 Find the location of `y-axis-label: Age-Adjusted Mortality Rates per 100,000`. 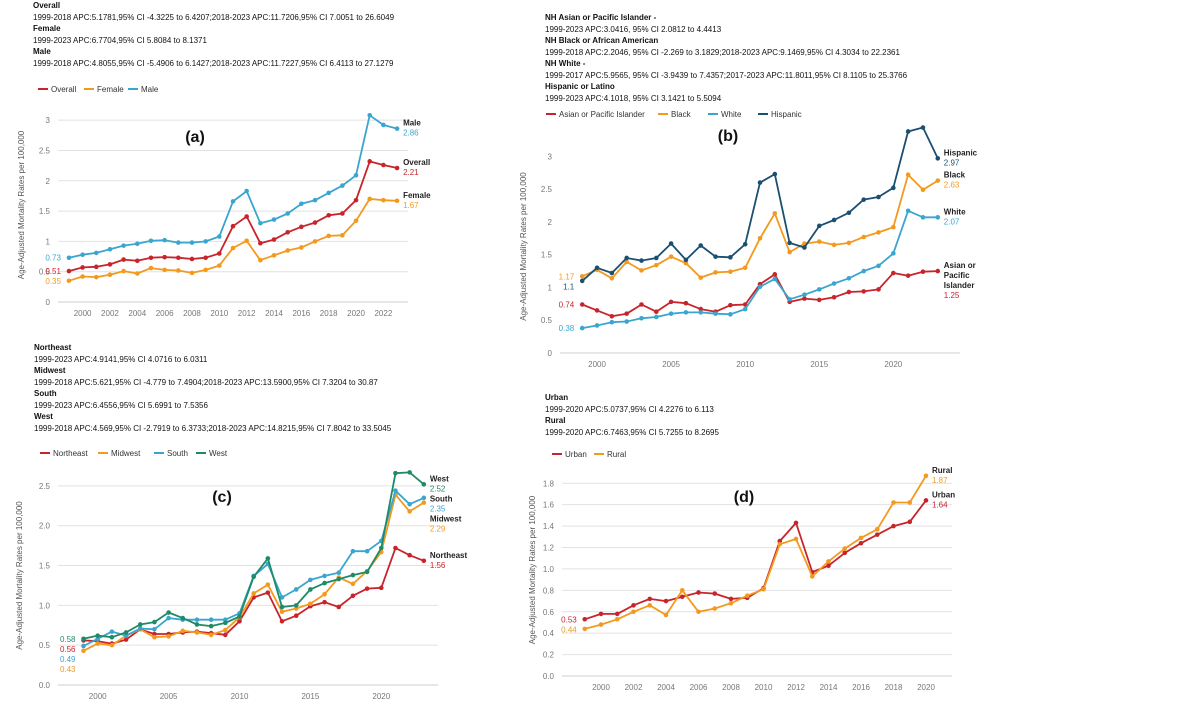

y-axis-label: Age-Adjusted Mortality Rates per 100,000 is located at coordinates (532, 569).